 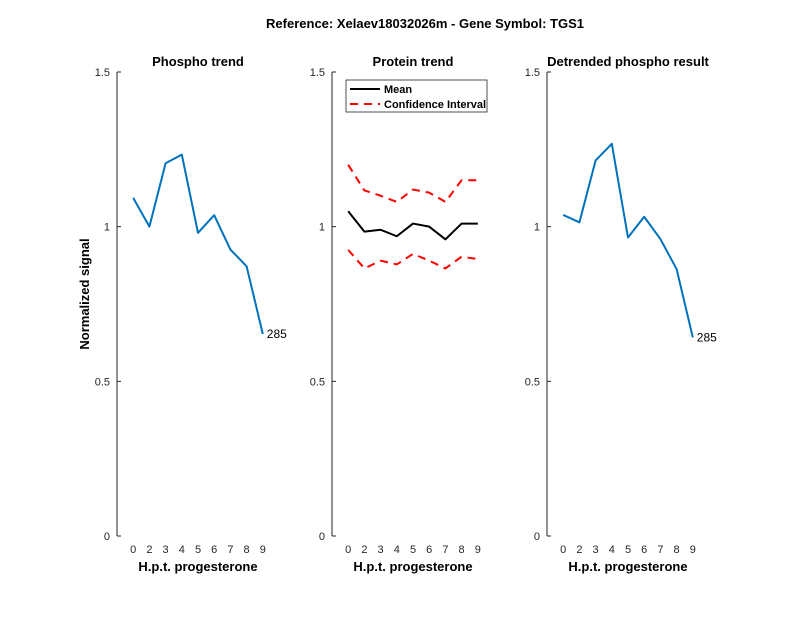 What do you see at coordinates (413, 61) in the screenshot?
I see `panel-title: Protein trend` at bounding box center [413, 61].